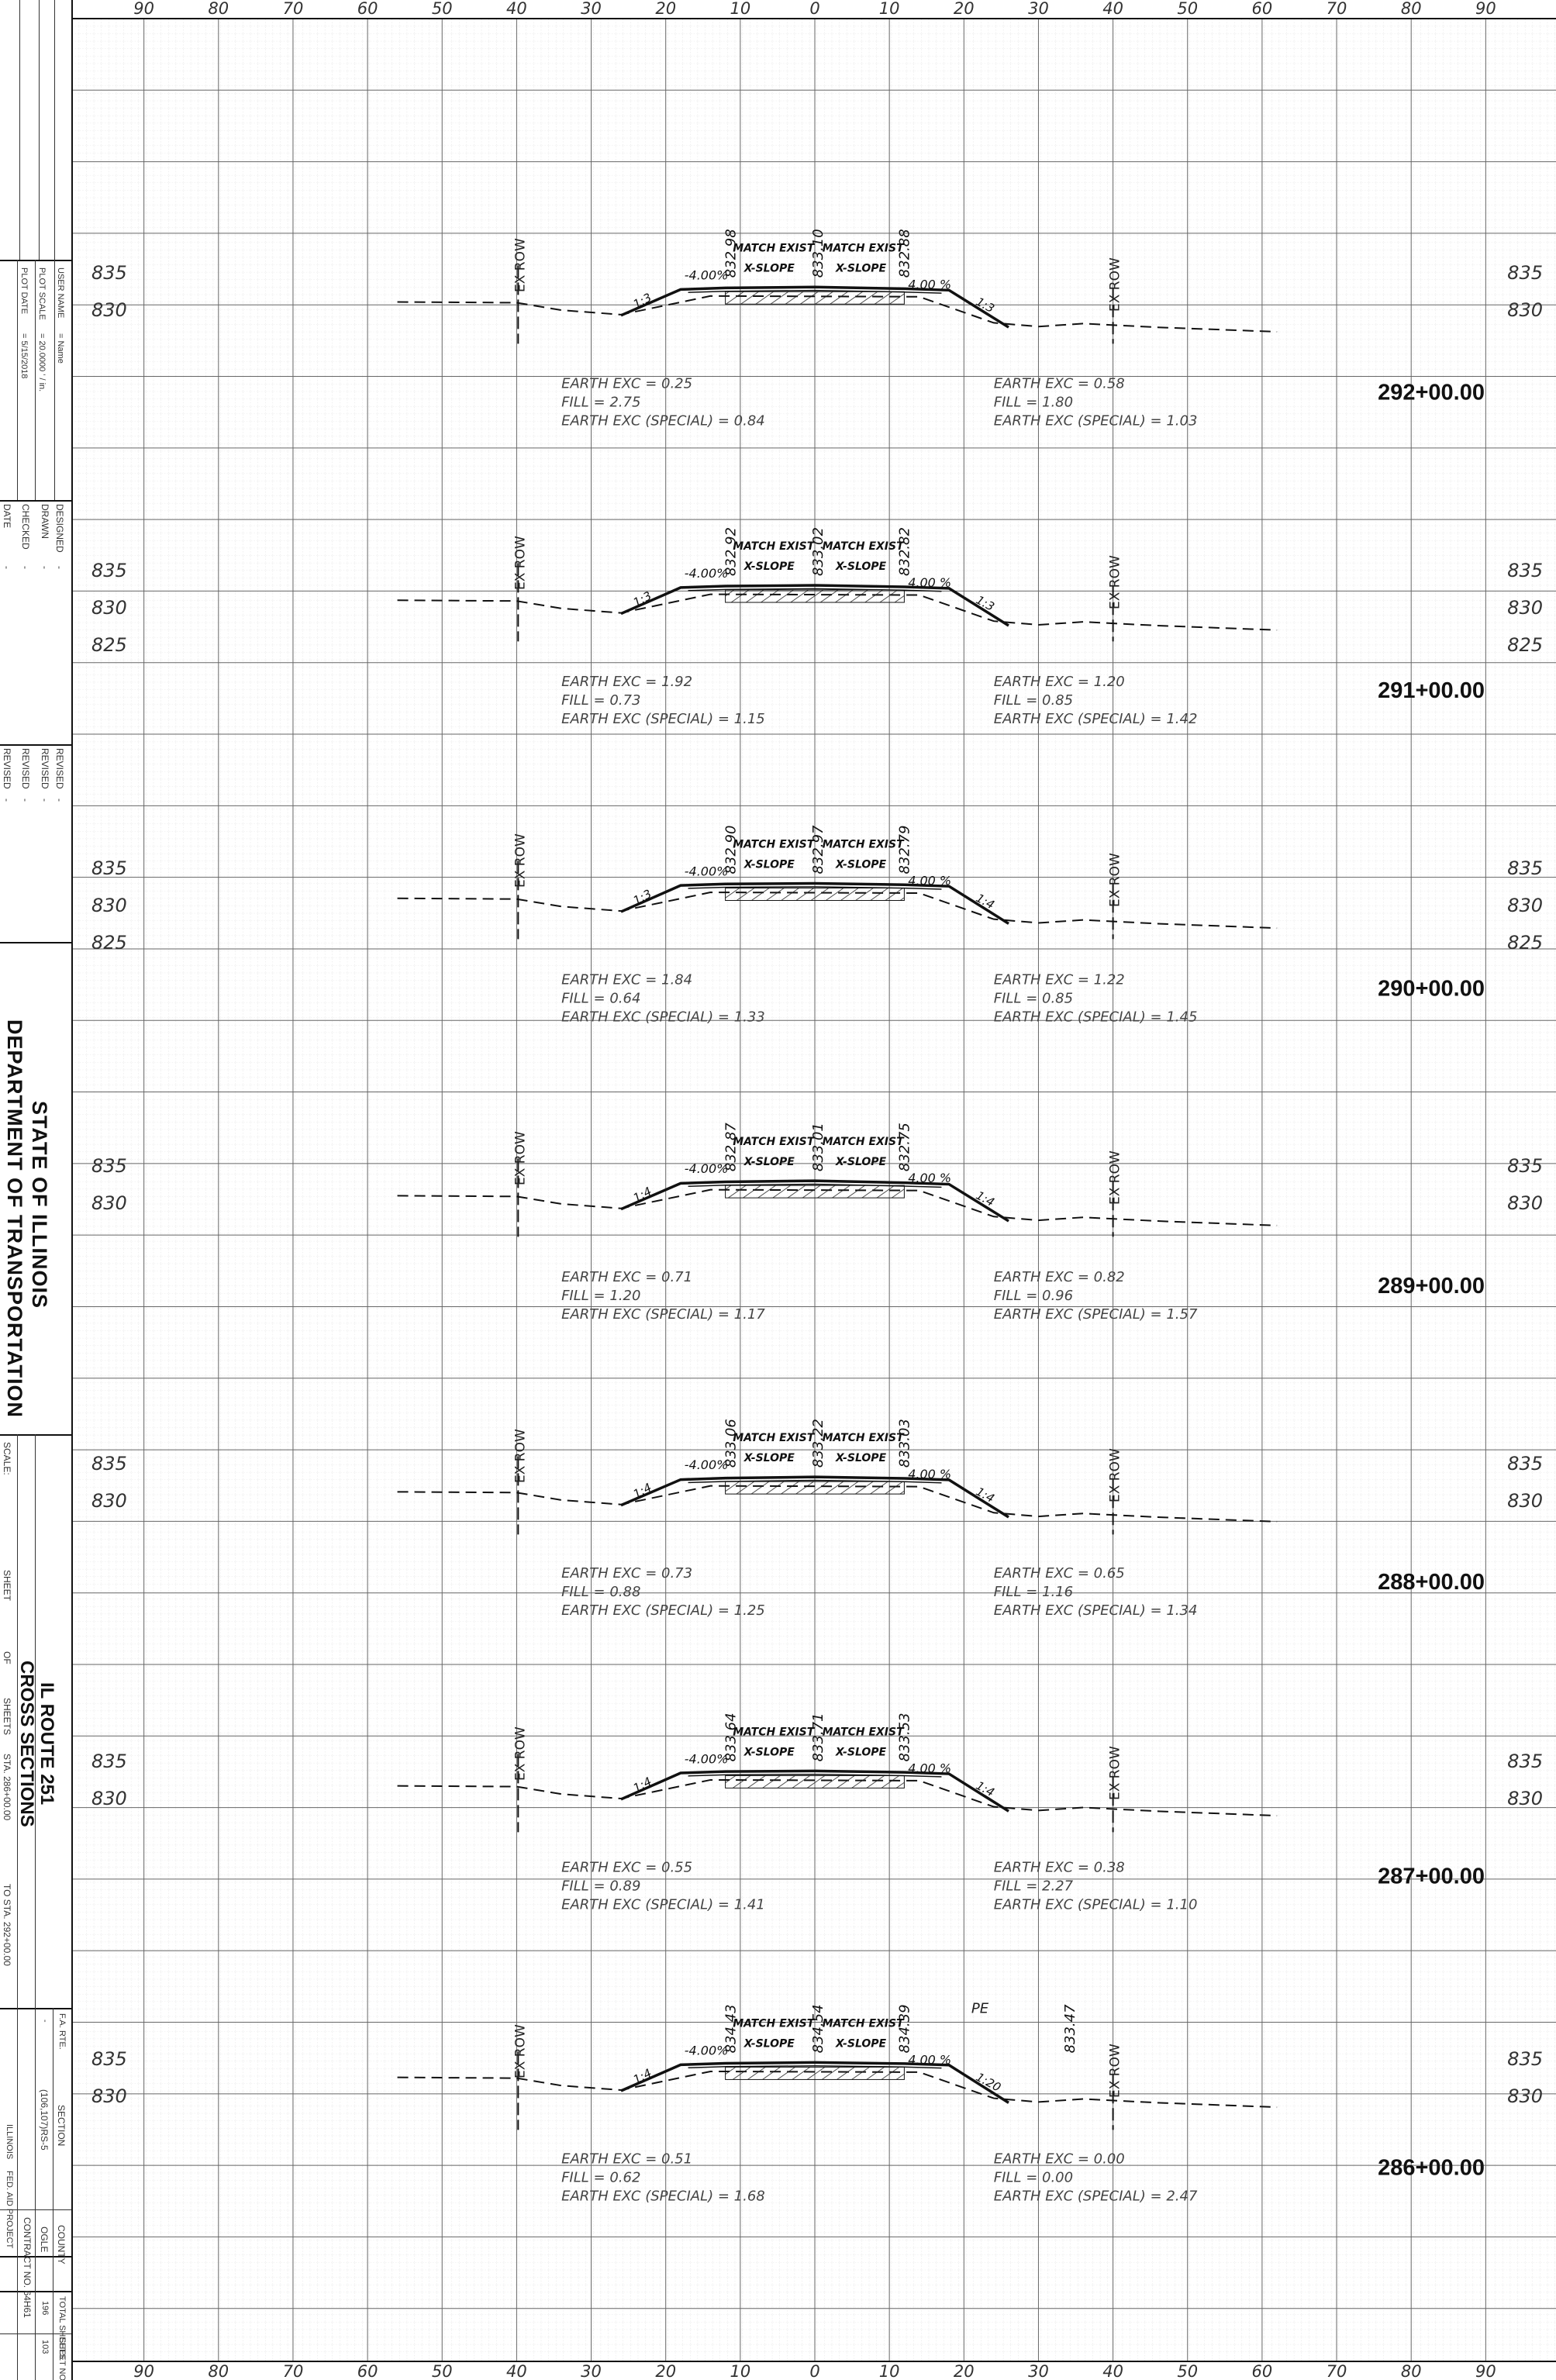  Describe the element at coordinates (815, 2371) in the screenshot. I see `offset-scale-bottom: 90 80 70 60 50 40 30 20 10 0 10 20 30 40 50 60 70 80 90` at that location.